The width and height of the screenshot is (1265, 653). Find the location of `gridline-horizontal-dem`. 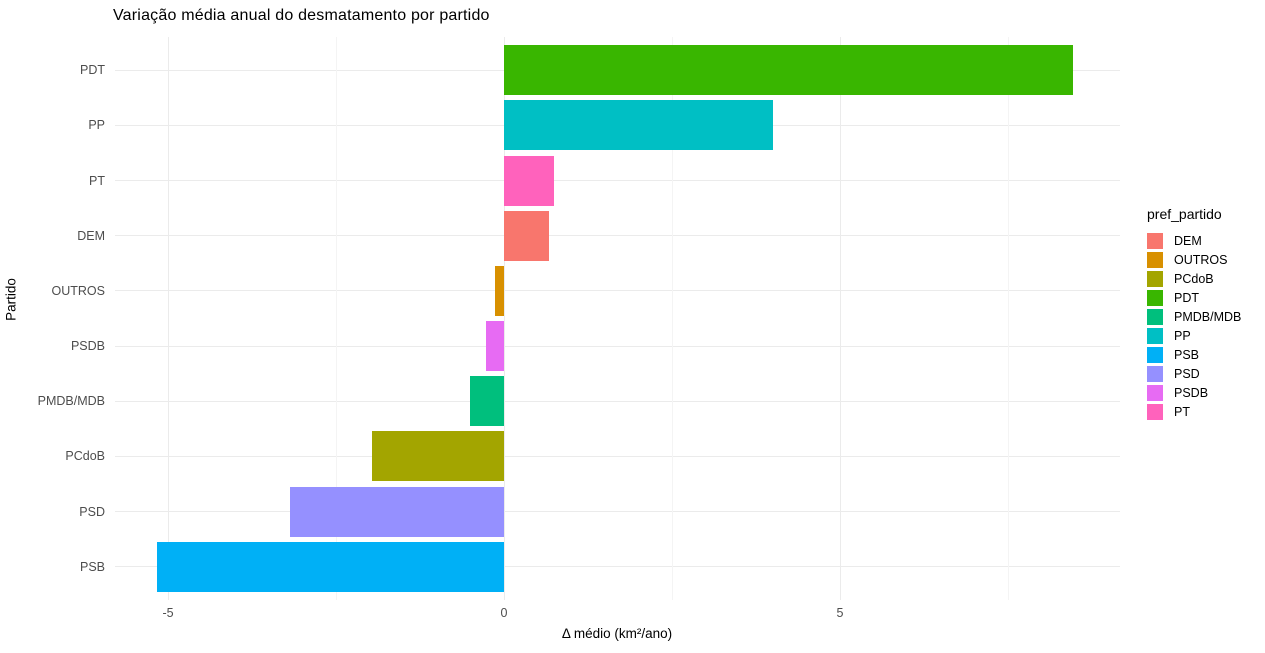

gridline-horizontal-dem is located at coordinates (617, 236).